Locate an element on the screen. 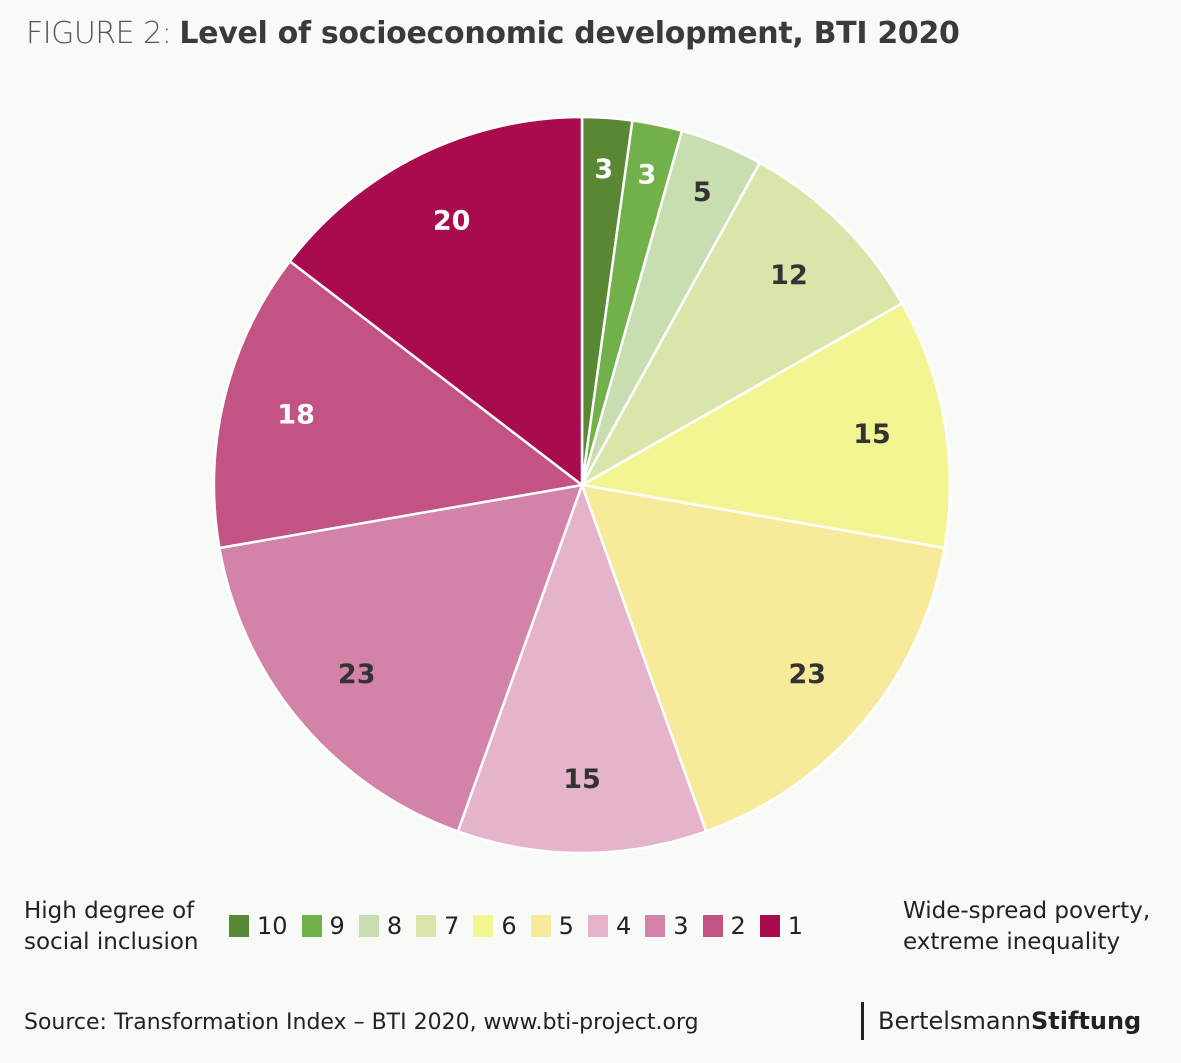 Image resolution: width=1181 pixels, height=1063 pixels. legend-item-5: 5 is located at coordinates (552, 926).